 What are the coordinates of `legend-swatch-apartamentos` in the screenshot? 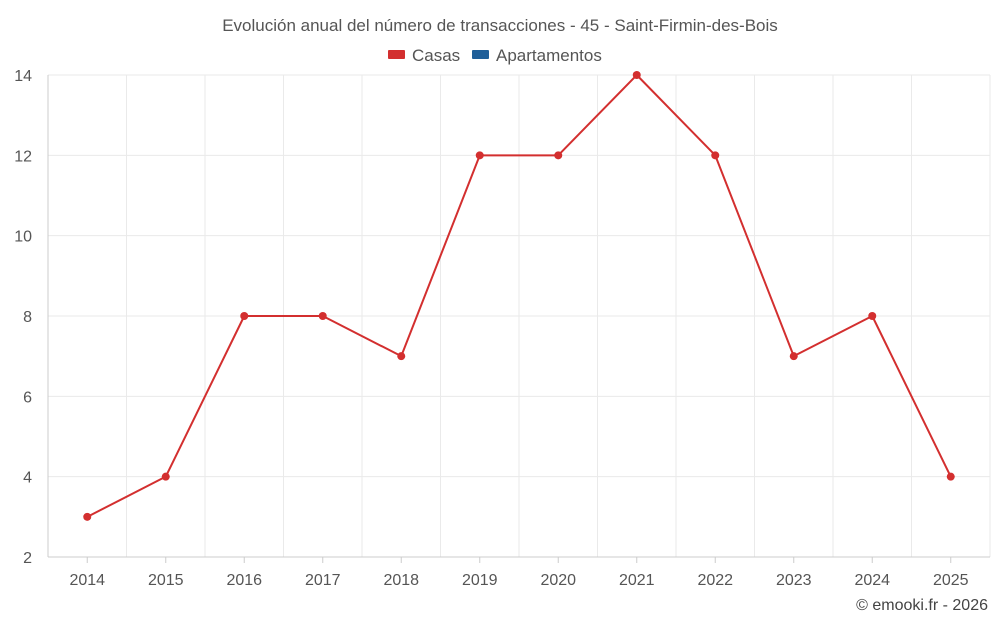 It's located at (480, 54).